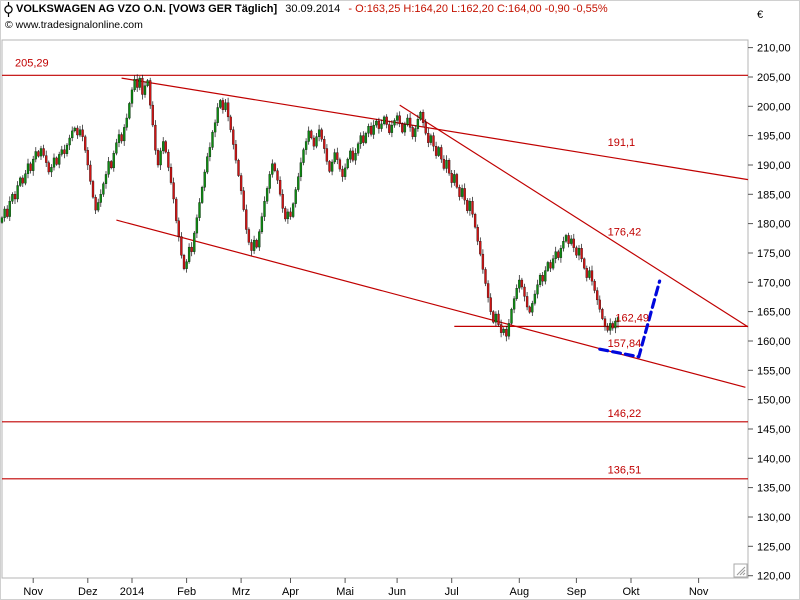 The image size is (800, 600). What do you see at coordinates (397, 592) in the screenshot?
I see `svg-text: Jun` at bounding box center [397, 592].